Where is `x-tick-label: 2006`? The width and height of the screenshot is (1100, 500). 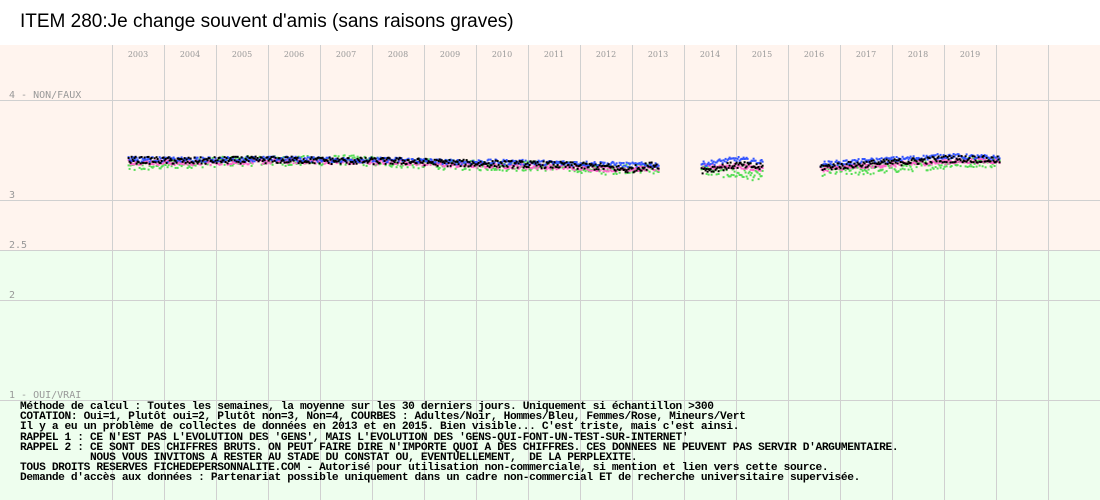
x-tick-label: 2006 is located at coordinates (294, 54).